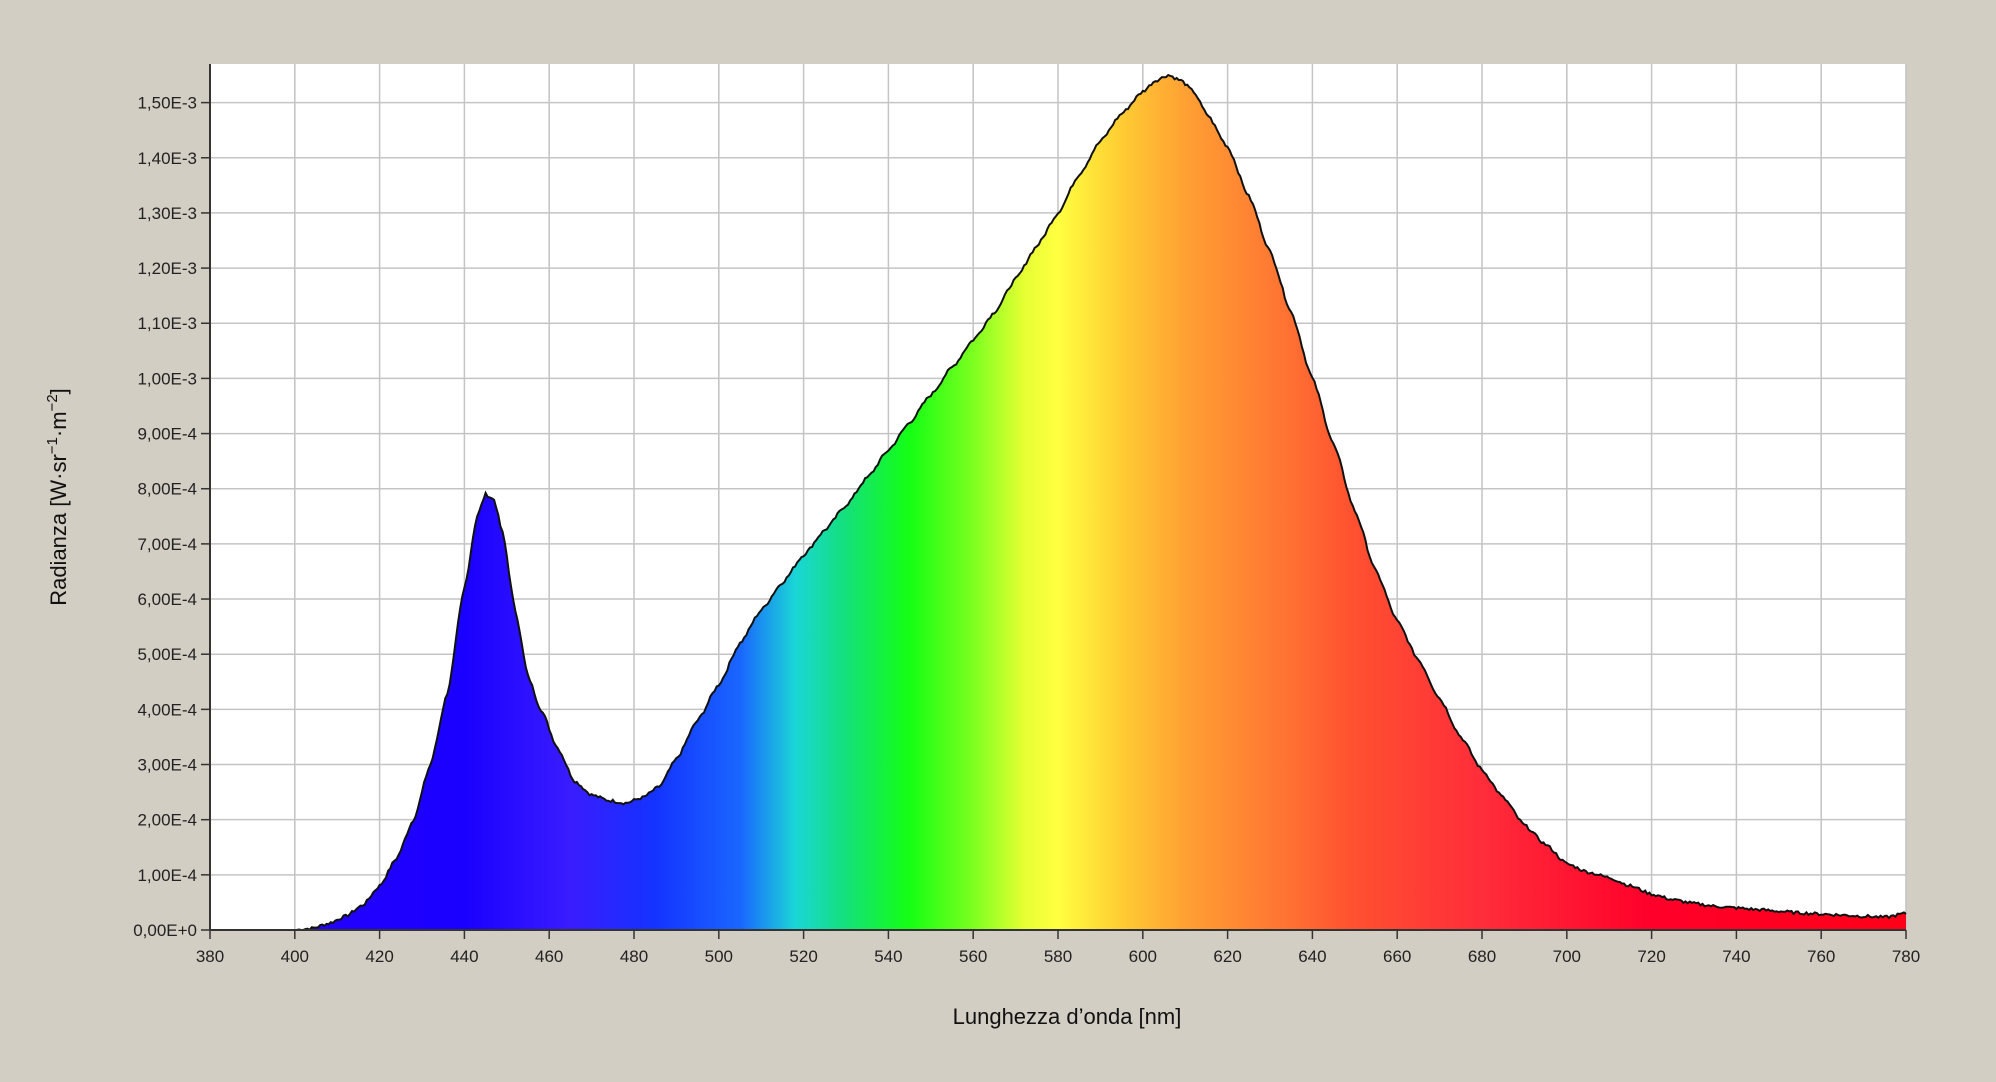 This screenshot has width=1996, height=1082. Describe the element at coordinates (167, 323) in the screenshot. I see `y-tick-label: 1,10E-3` at that location.